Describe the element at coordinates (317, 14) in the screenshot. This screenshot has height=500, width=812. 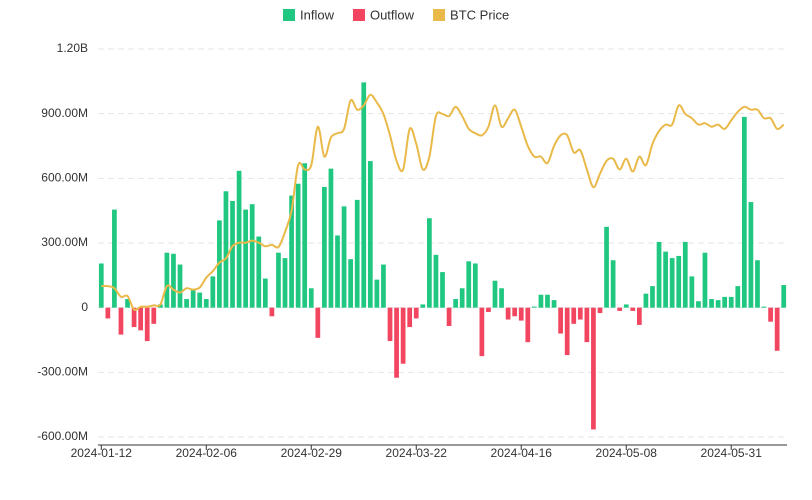
I see `legend-label: Inflow` at that location.